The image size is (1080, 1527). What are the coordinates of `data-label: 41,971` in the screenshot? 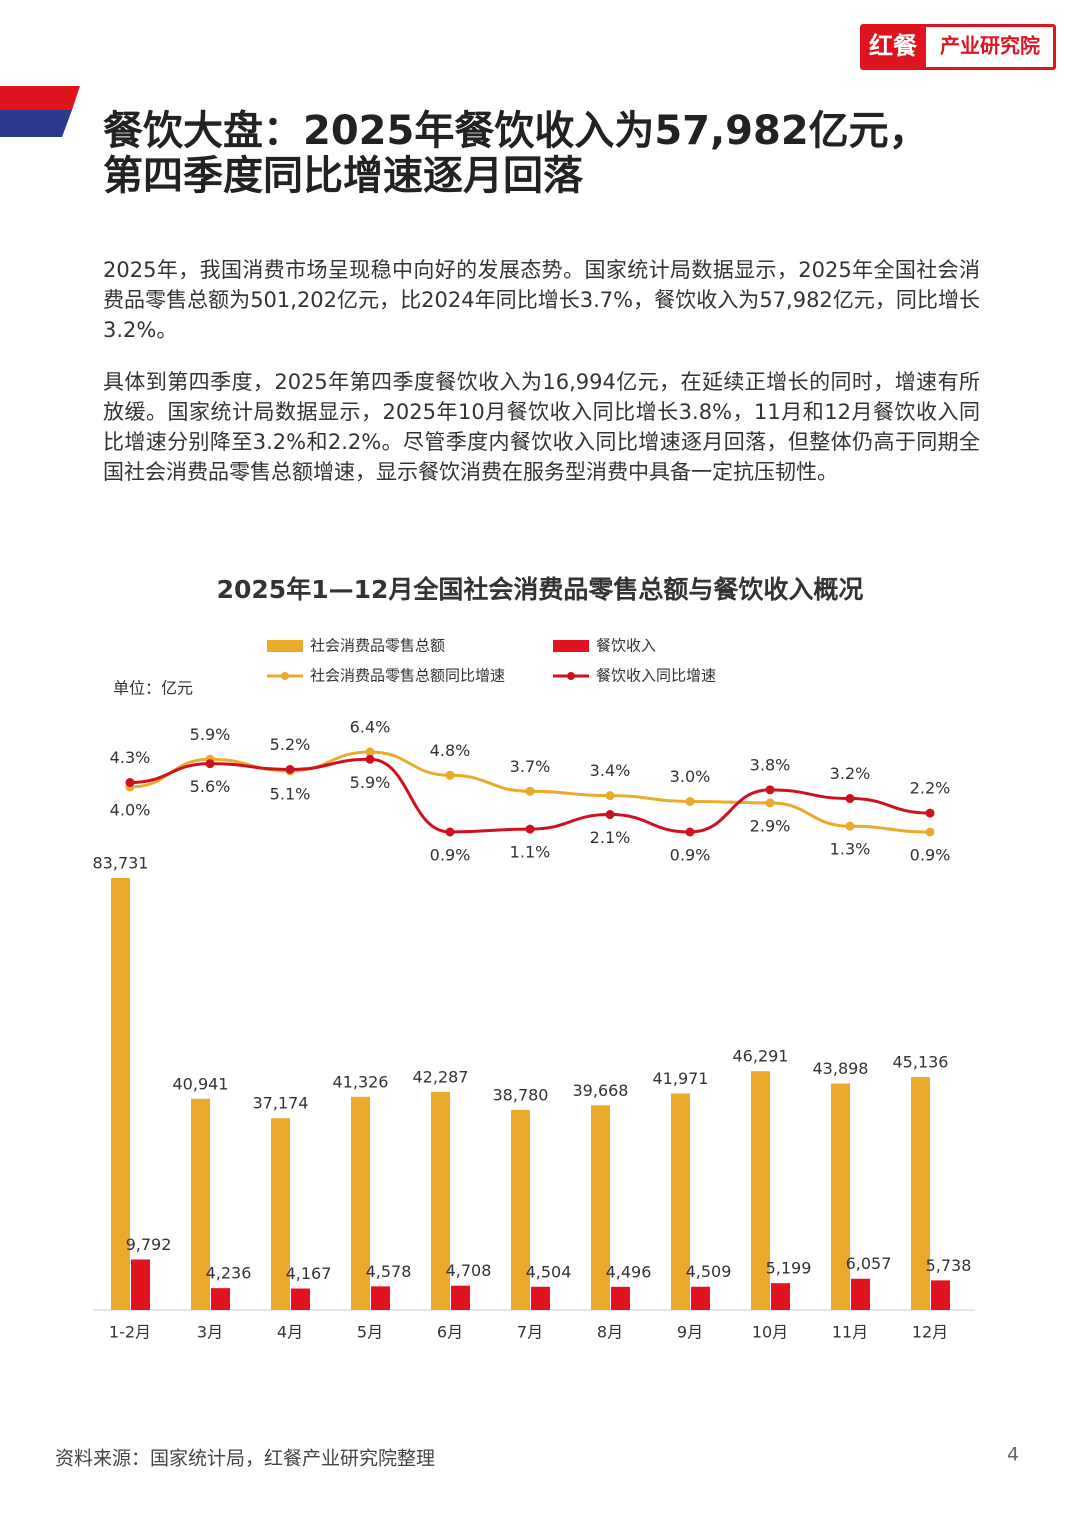 It's located at (681, 1078).